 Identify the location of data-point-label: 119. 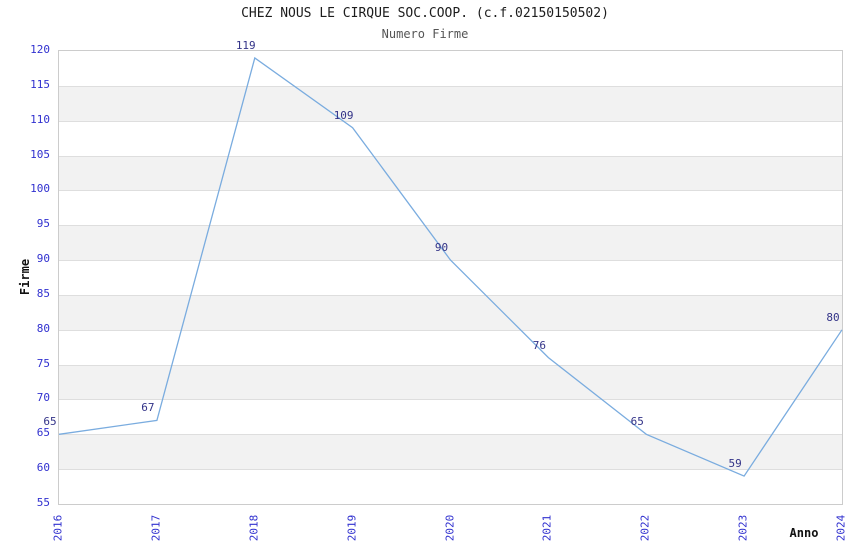
(245, 45).